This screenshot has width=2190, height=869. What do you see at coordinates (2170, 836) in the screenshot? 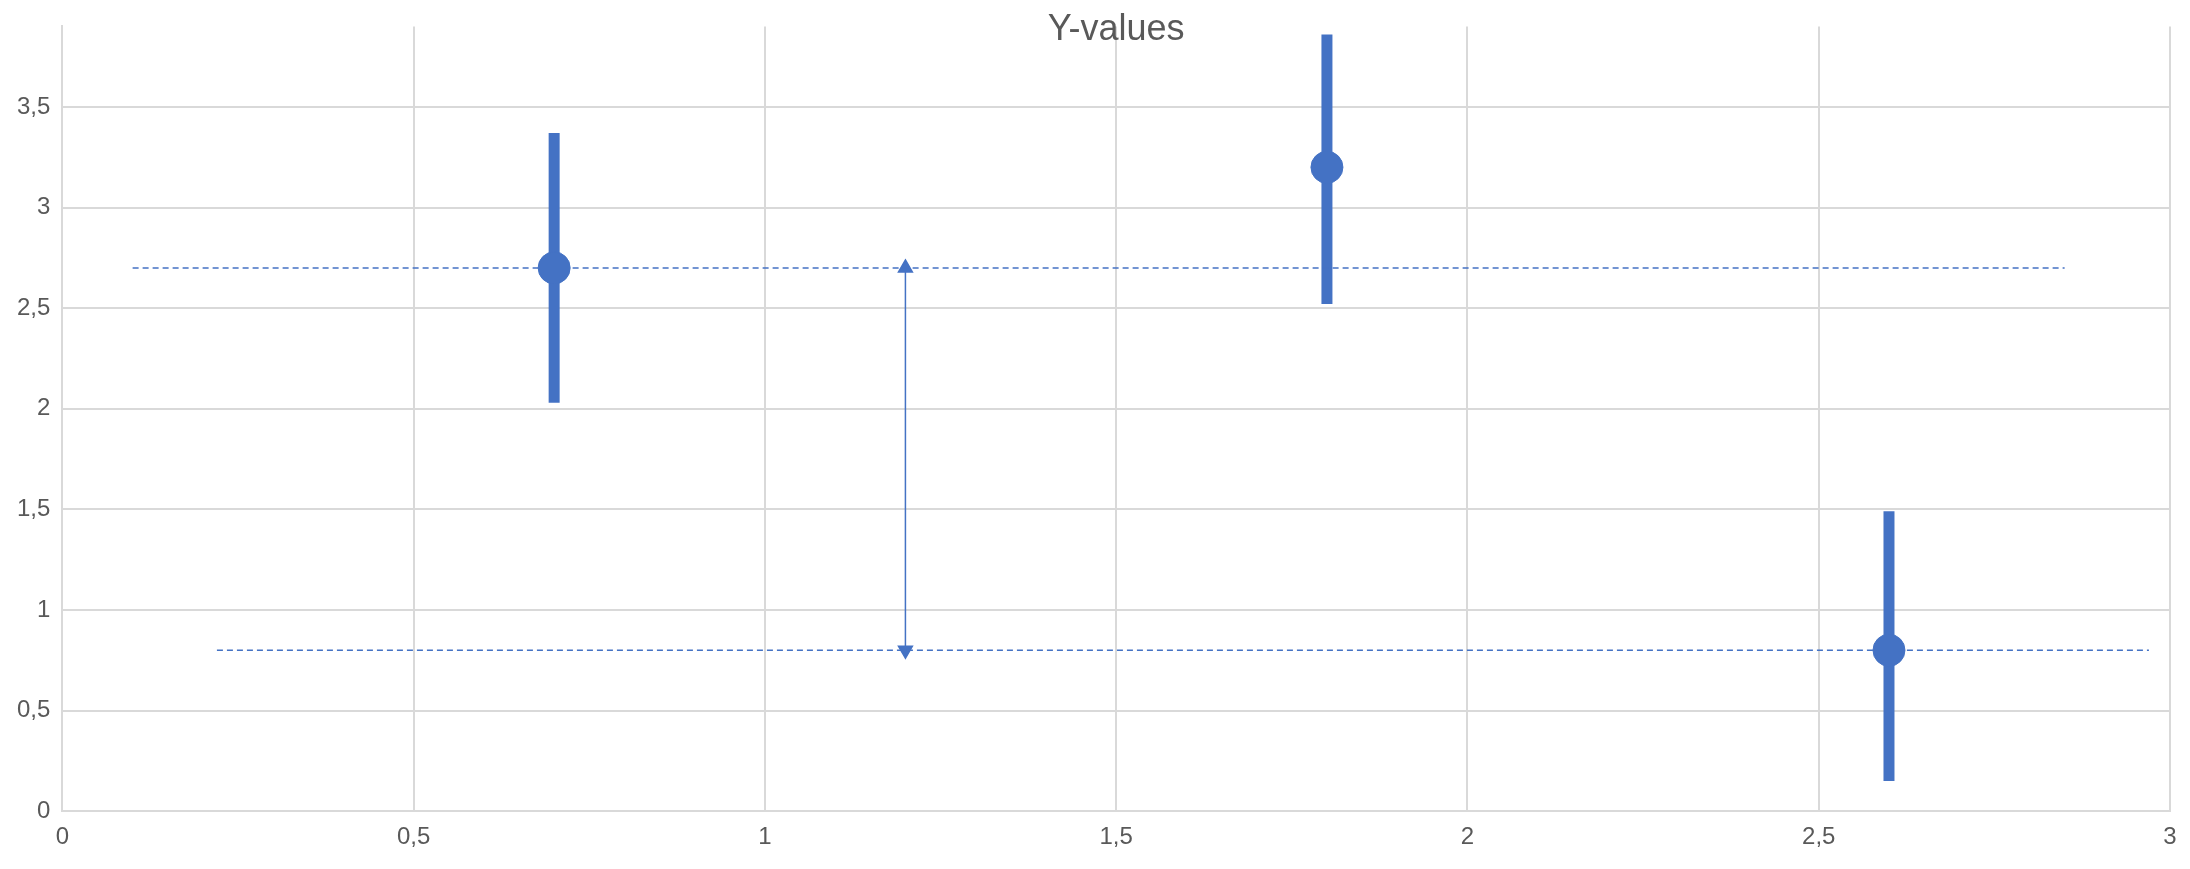
I see `x-tick-label: 3` at bounding box center [2170, 836].